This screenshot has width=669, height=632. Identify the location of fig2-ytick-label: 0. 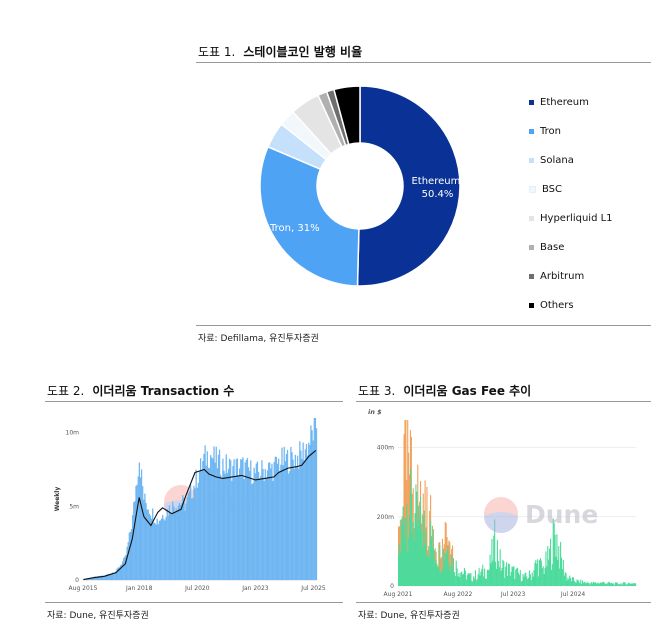
(77, 580).